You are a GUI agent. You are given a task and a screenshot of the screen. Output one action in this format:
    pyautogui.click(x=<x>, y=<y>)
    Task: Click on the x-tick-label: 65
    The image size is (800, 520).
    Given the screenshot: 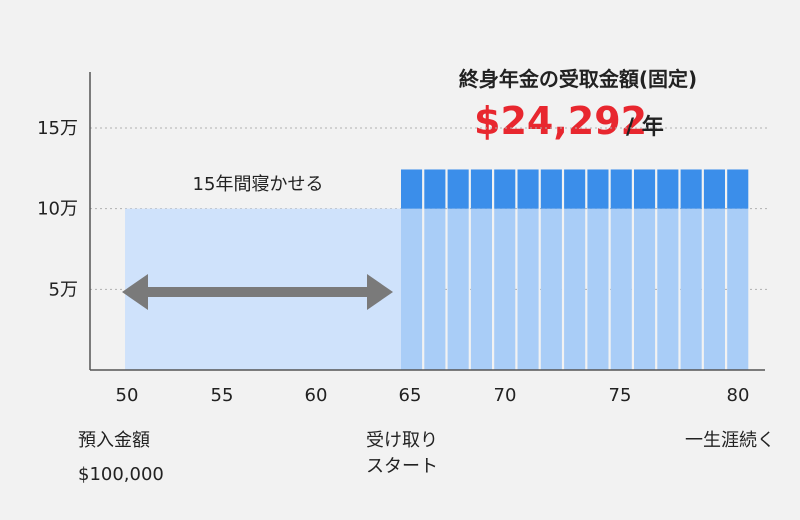 What is the action you would take?
    pyautogui.click(x=410, y=395)
    